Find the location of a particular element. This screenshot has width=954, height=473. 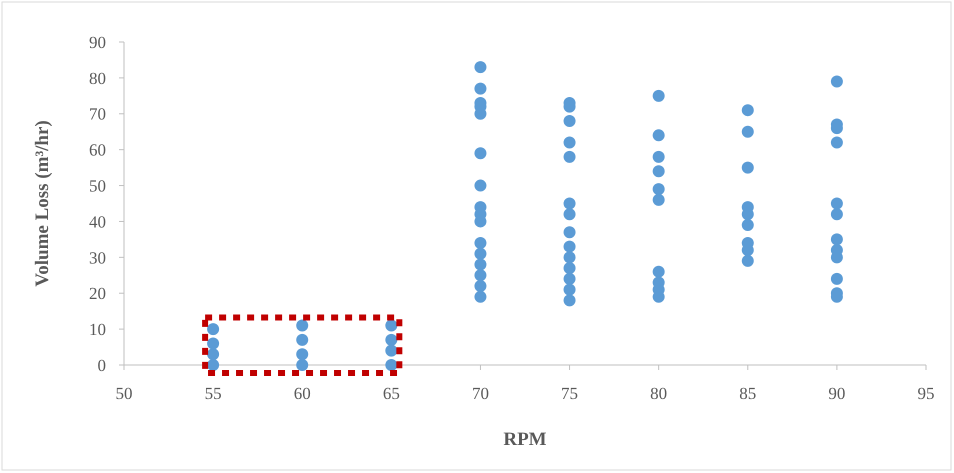

x-tick-label: 80 is located at coordinates (659, 393).